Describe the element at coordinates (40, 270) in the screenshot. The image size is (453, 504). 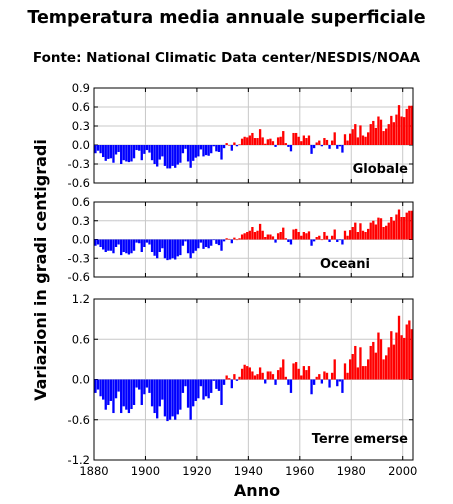
I see `y-axis-title: Variazioni in gradi centigradi` at that location.